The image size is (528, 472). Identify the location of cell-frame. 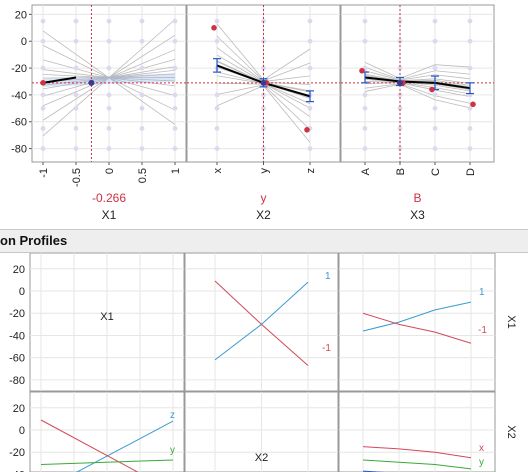
(417, 322).